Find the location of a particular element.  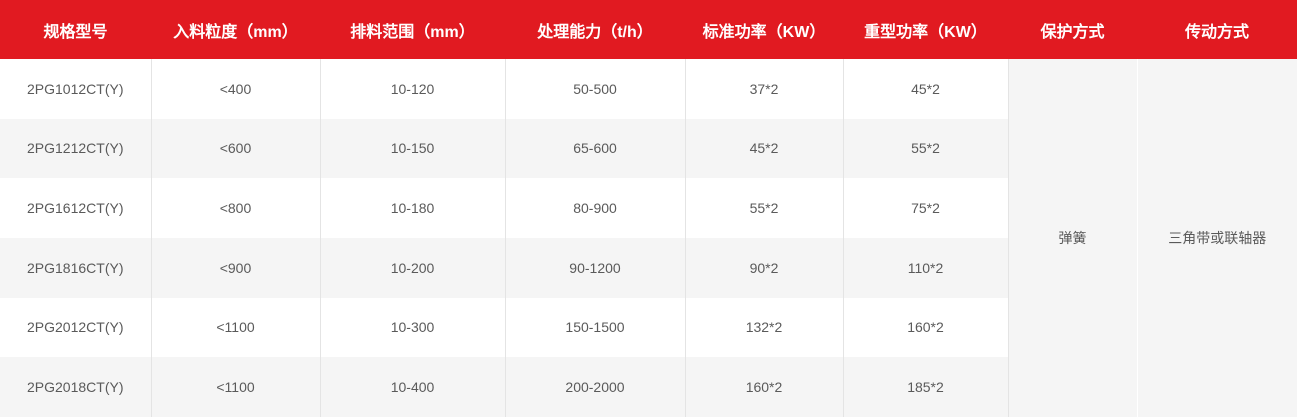

cell-heavy-power: 160*2 is located at coordinates (926, 327).